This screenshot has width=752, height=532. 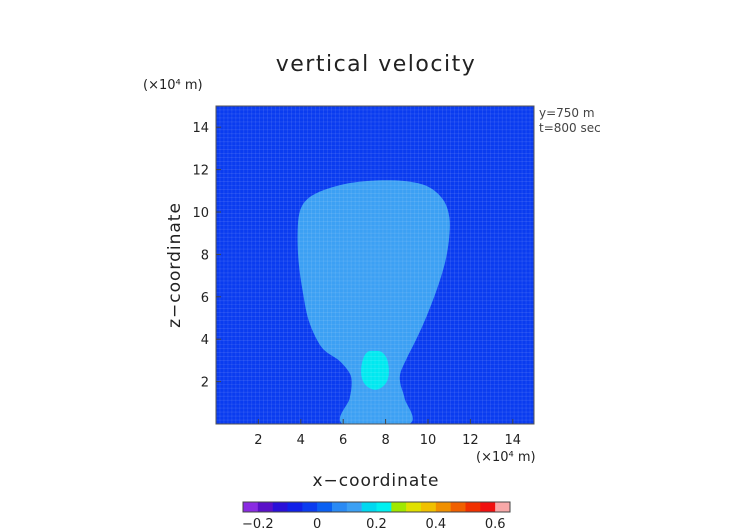 What do you see at coordinates (175, 265) in the screenshot?
I see `y-axis-label: z−coordinate` at bounding box center [175, 265].